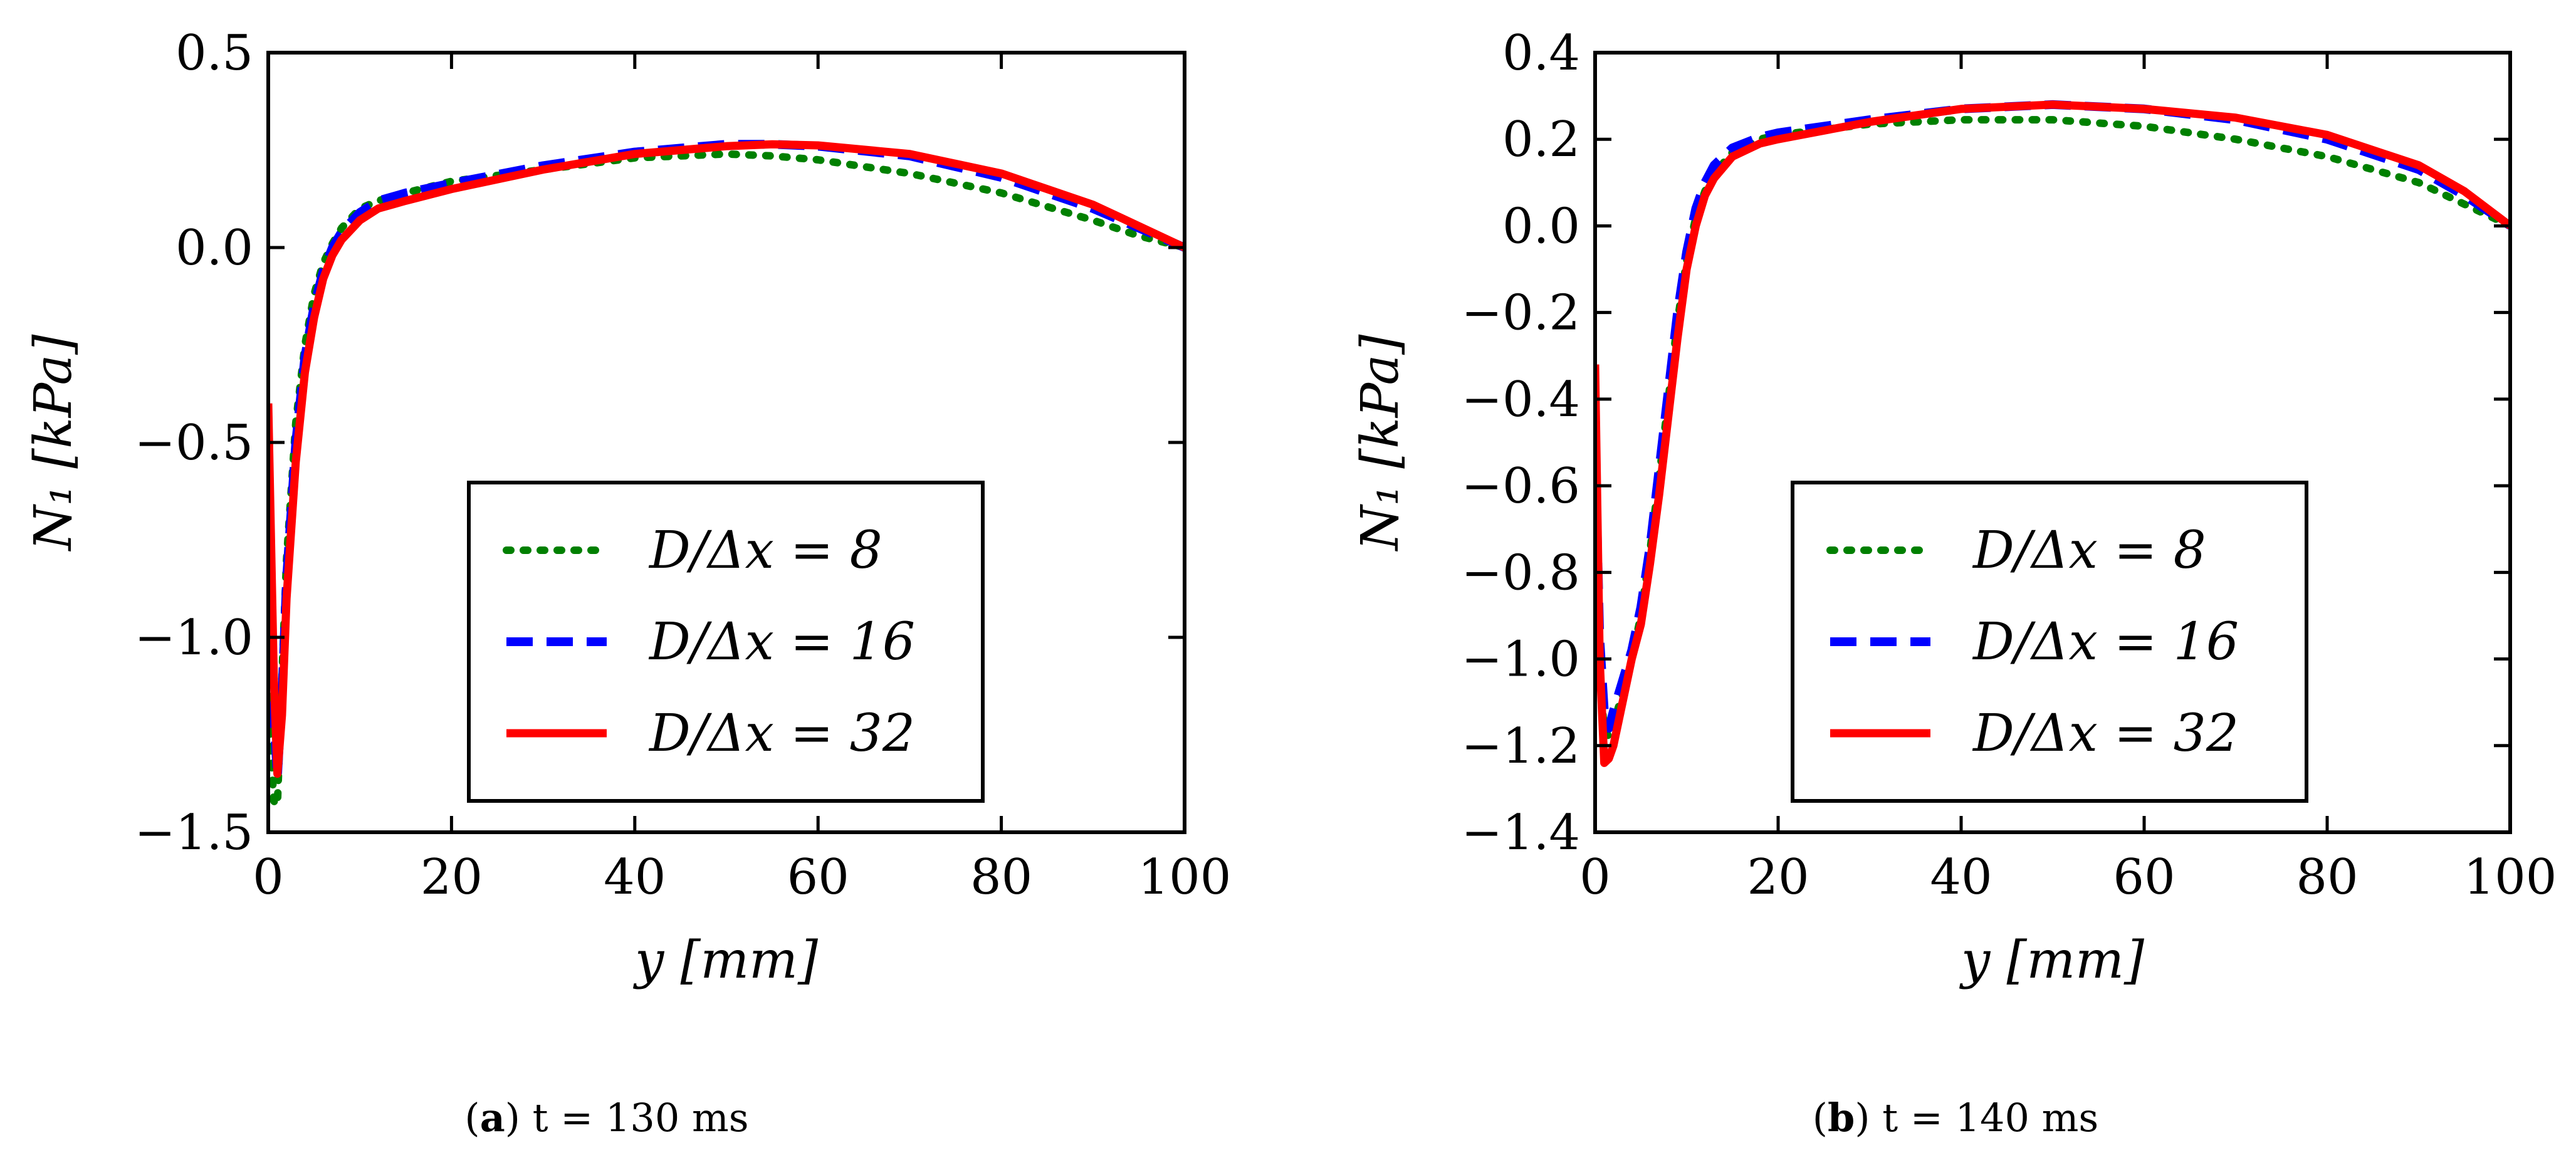 The image size is (2576, 1160). Describe the element at coordinates (1841, 1118) in the screenshot. I see `caption-letter: b` at that location.